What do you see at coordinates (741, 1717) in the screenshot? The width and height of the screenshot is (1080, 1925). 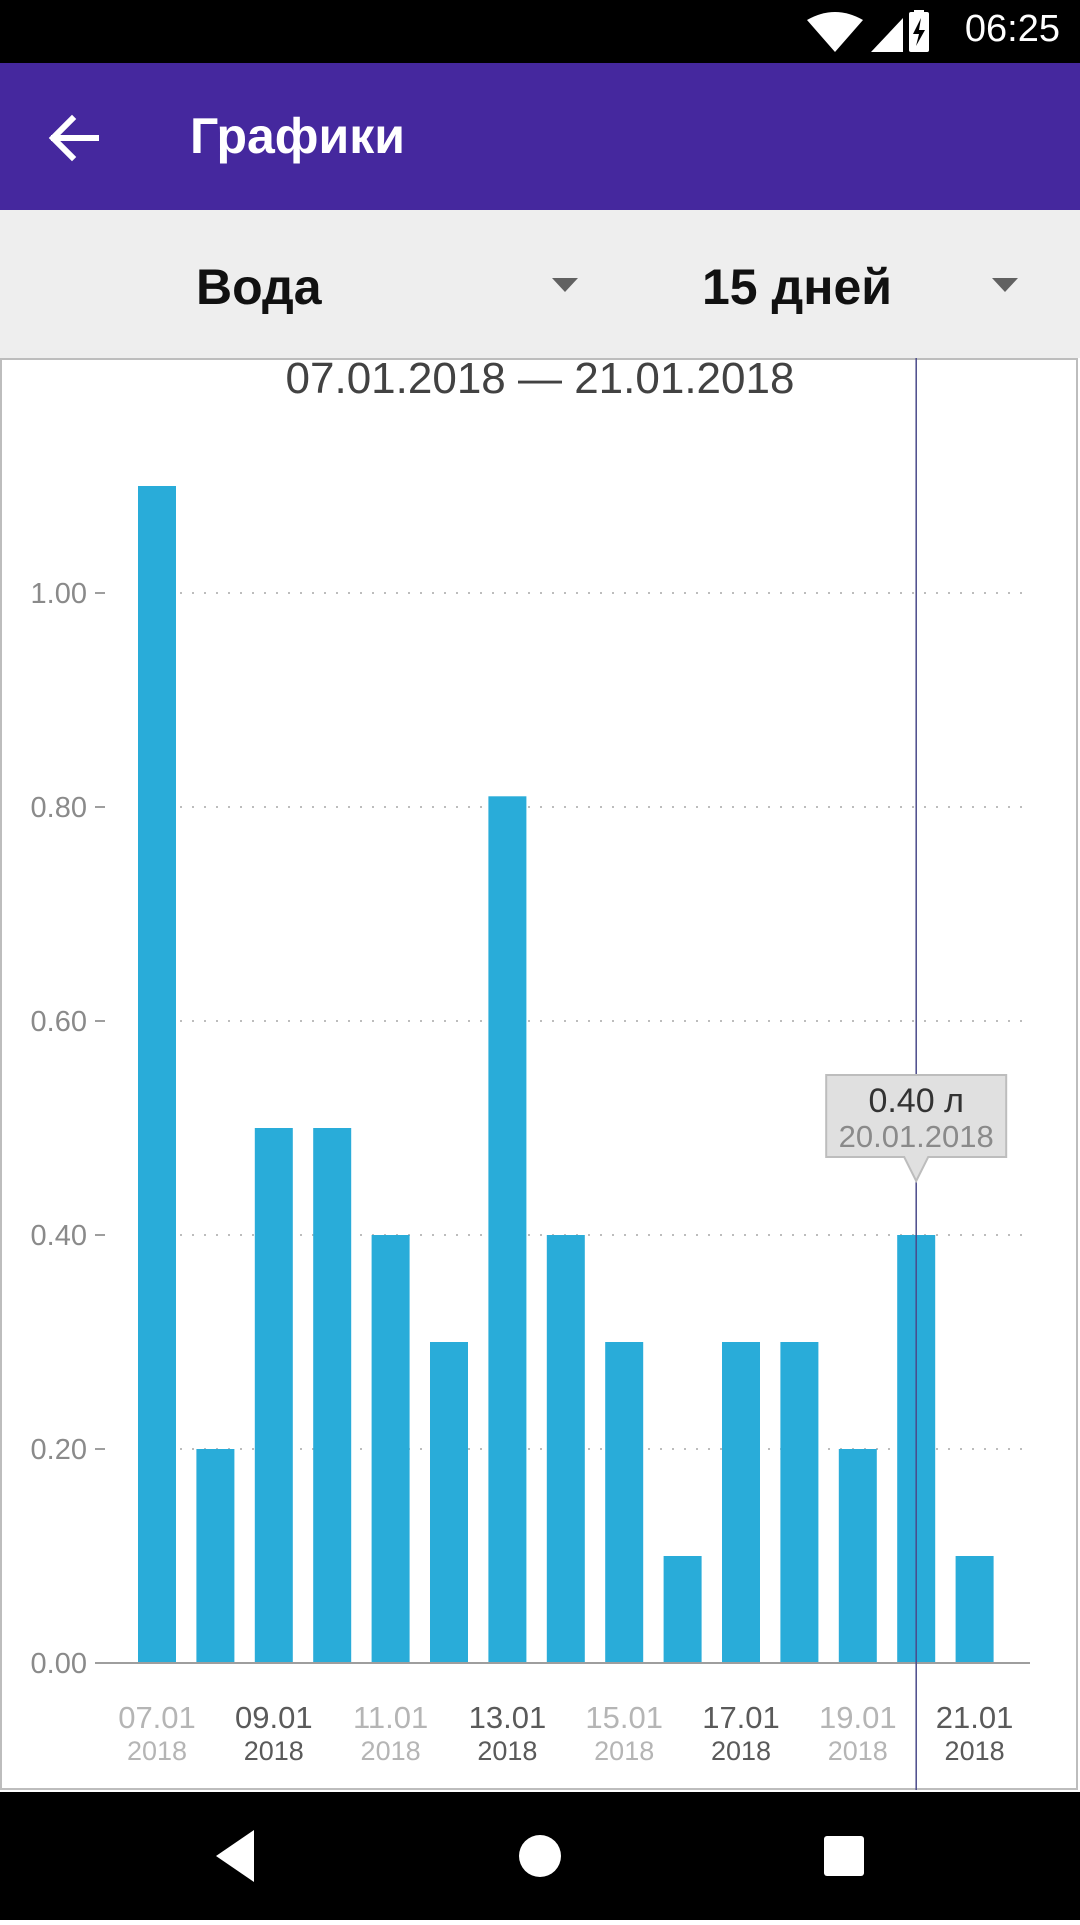 I see `x-tick-label: 17.01` at bounding box center [741, 1717].